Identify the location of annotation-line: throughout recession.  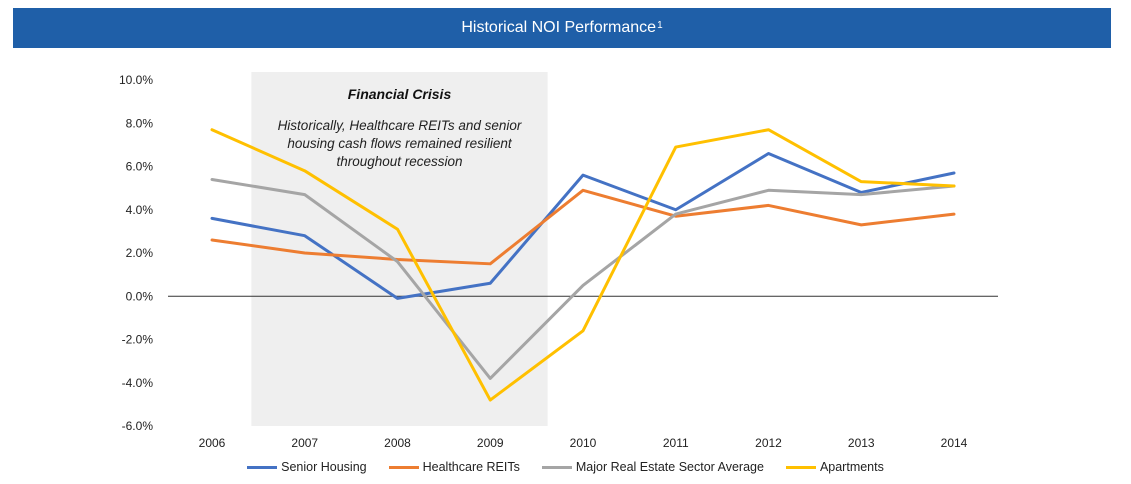
(399, 161).